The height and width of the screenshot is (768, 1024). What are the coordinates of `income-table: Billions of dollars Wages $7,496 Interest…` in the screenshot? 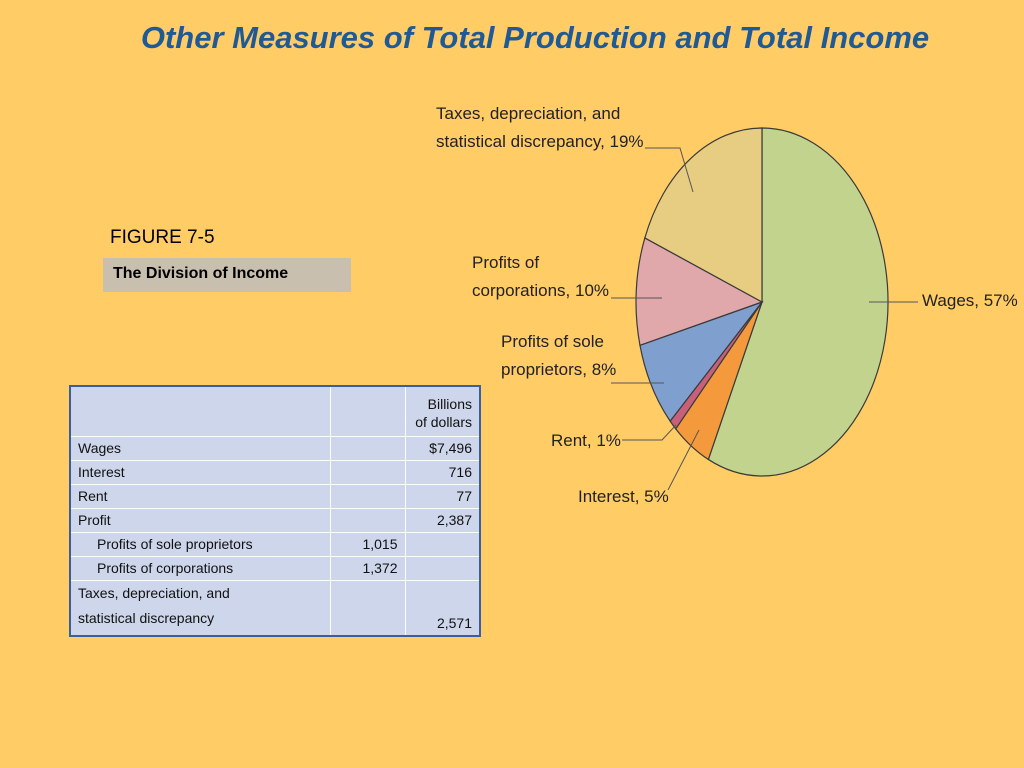 It's located at (275, 511).